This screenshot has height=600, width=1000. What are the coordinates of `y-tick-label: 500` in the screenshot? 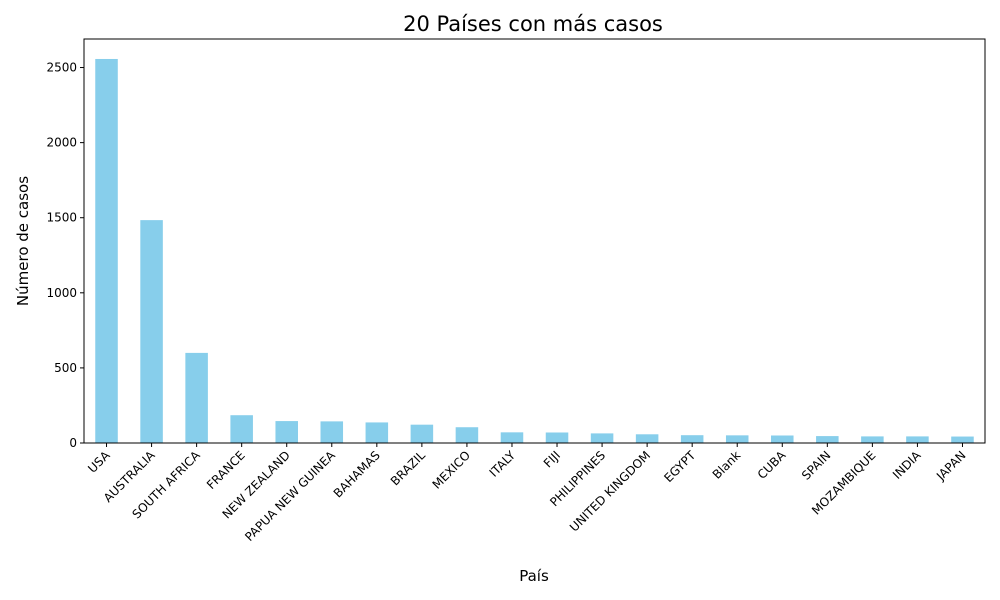 It's located at (65, 368).